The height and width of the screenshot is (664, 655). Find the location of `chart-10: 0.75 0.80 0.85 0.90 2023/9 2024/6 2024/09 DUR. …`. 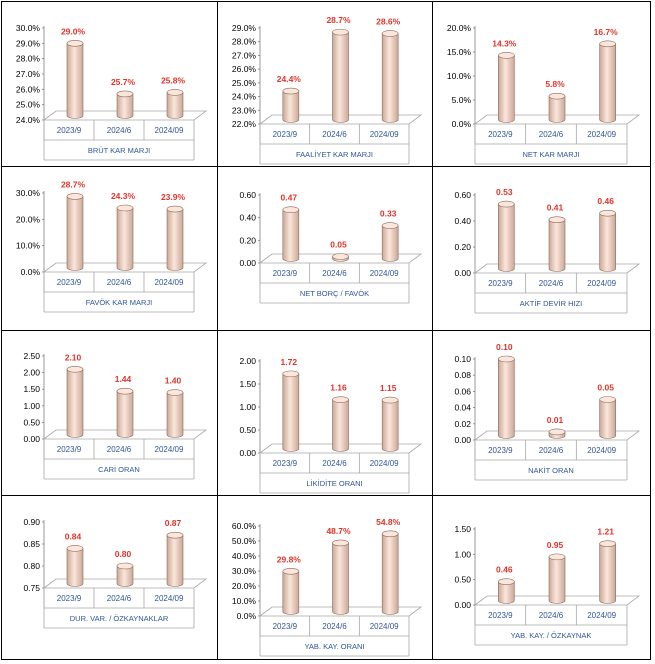

chart-10: 0.75 0.80 0.85 0.90 2023/9 2024/6 2024/09 DUR. … is located at coordinates (109, 577).